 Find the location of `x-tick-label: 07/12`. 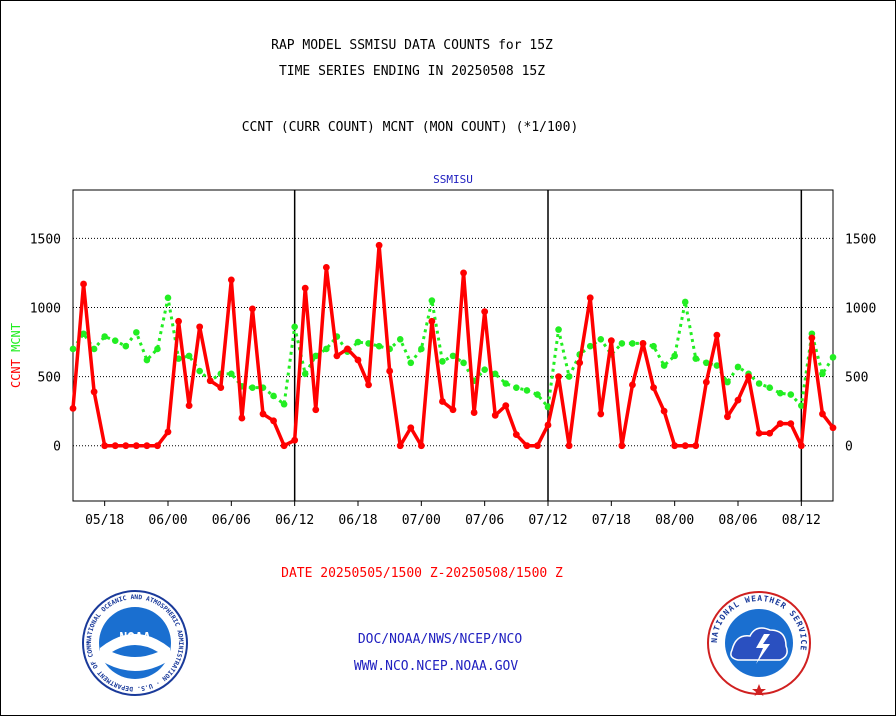

x-tick-label: 07/12 is located at coordinates (547, 520).